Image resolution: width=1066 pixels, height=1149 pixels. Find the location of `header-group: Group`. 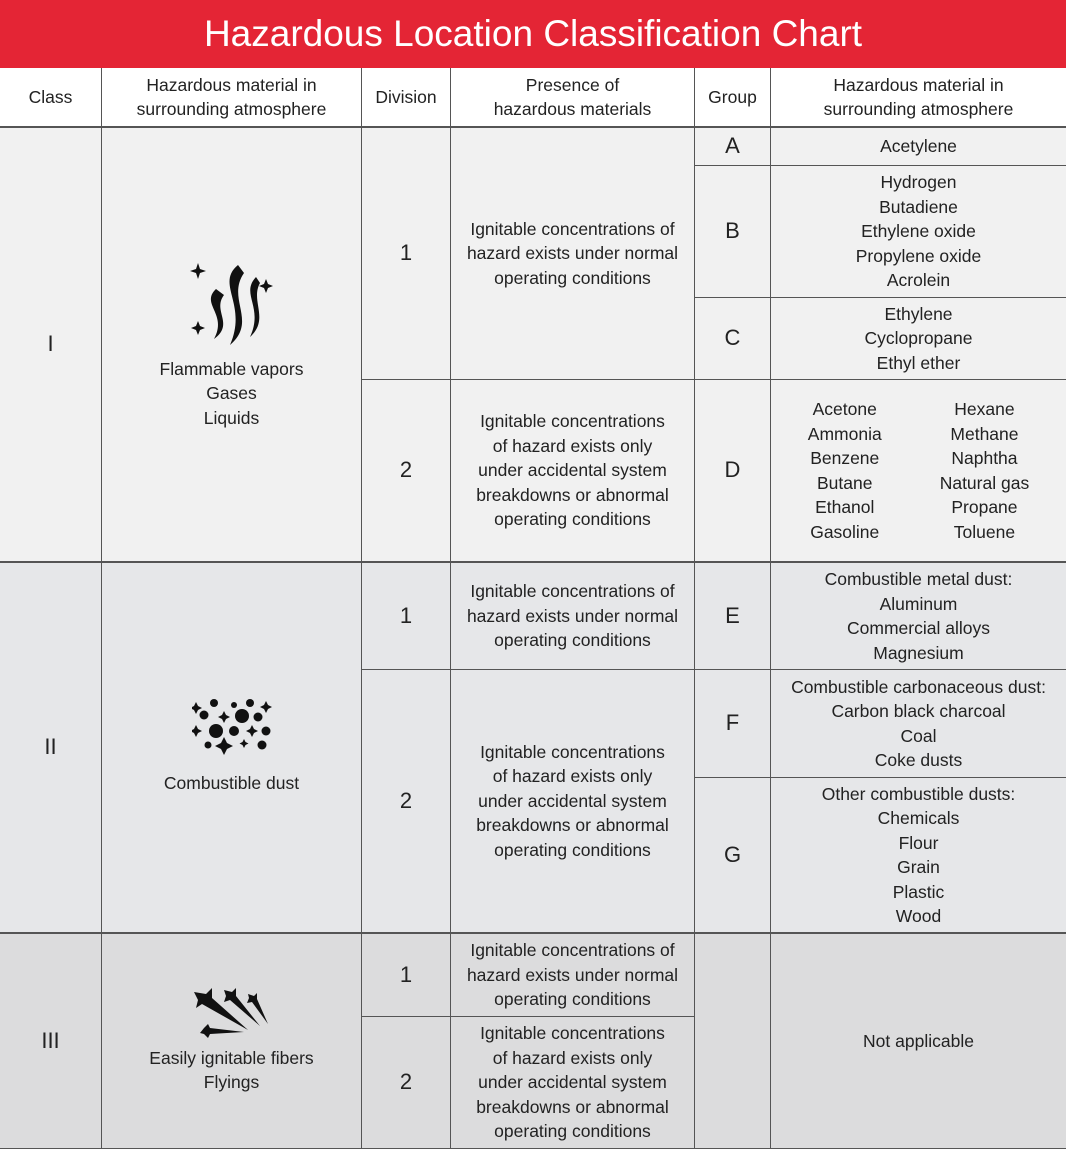

header-group: Group is located at coordinates (733, 98).